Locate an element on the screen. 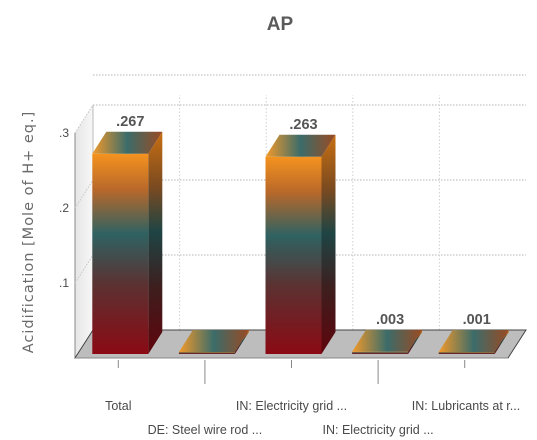 The height and width of the screenshot is (440, 537). bar-value-label: .001 is located at coordinates (477, 320).